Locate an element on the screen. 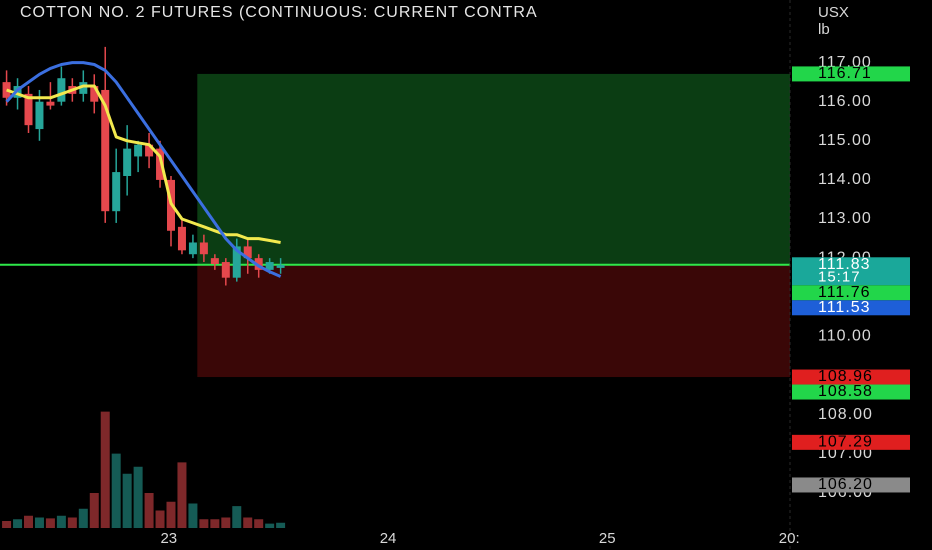  price-label: 108.96 is located at coordinates (845, 376).